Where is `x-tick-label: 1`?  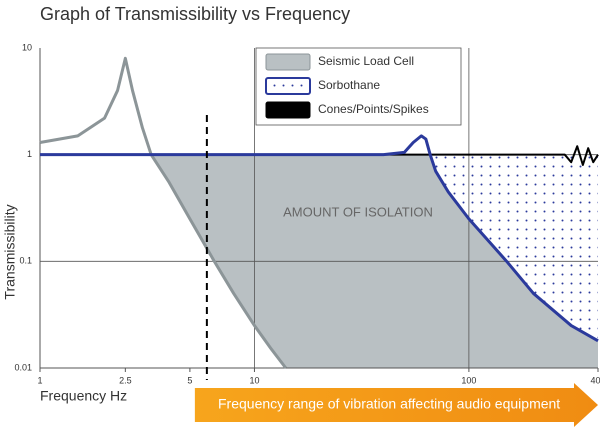
x-tick-label: 1 is located at coordinates (39, 380).